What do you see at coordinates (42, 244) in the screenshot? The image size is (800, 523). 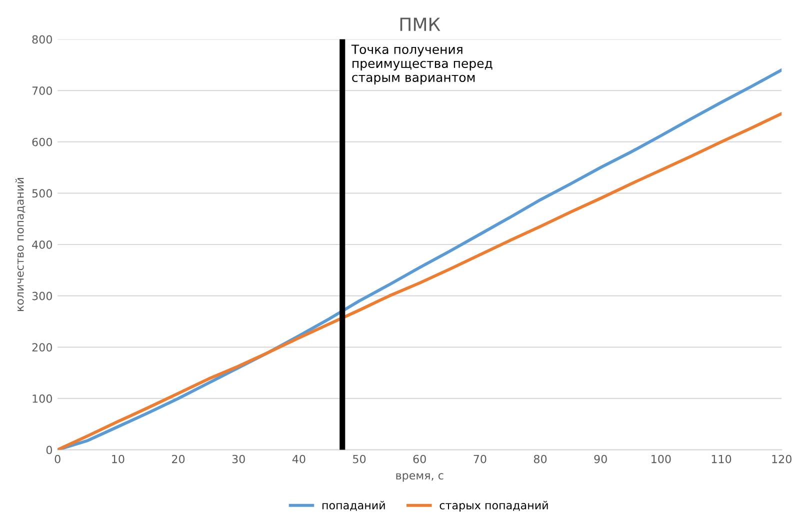 I see `y-tick-label: 400` at bounding box center [42, 244].